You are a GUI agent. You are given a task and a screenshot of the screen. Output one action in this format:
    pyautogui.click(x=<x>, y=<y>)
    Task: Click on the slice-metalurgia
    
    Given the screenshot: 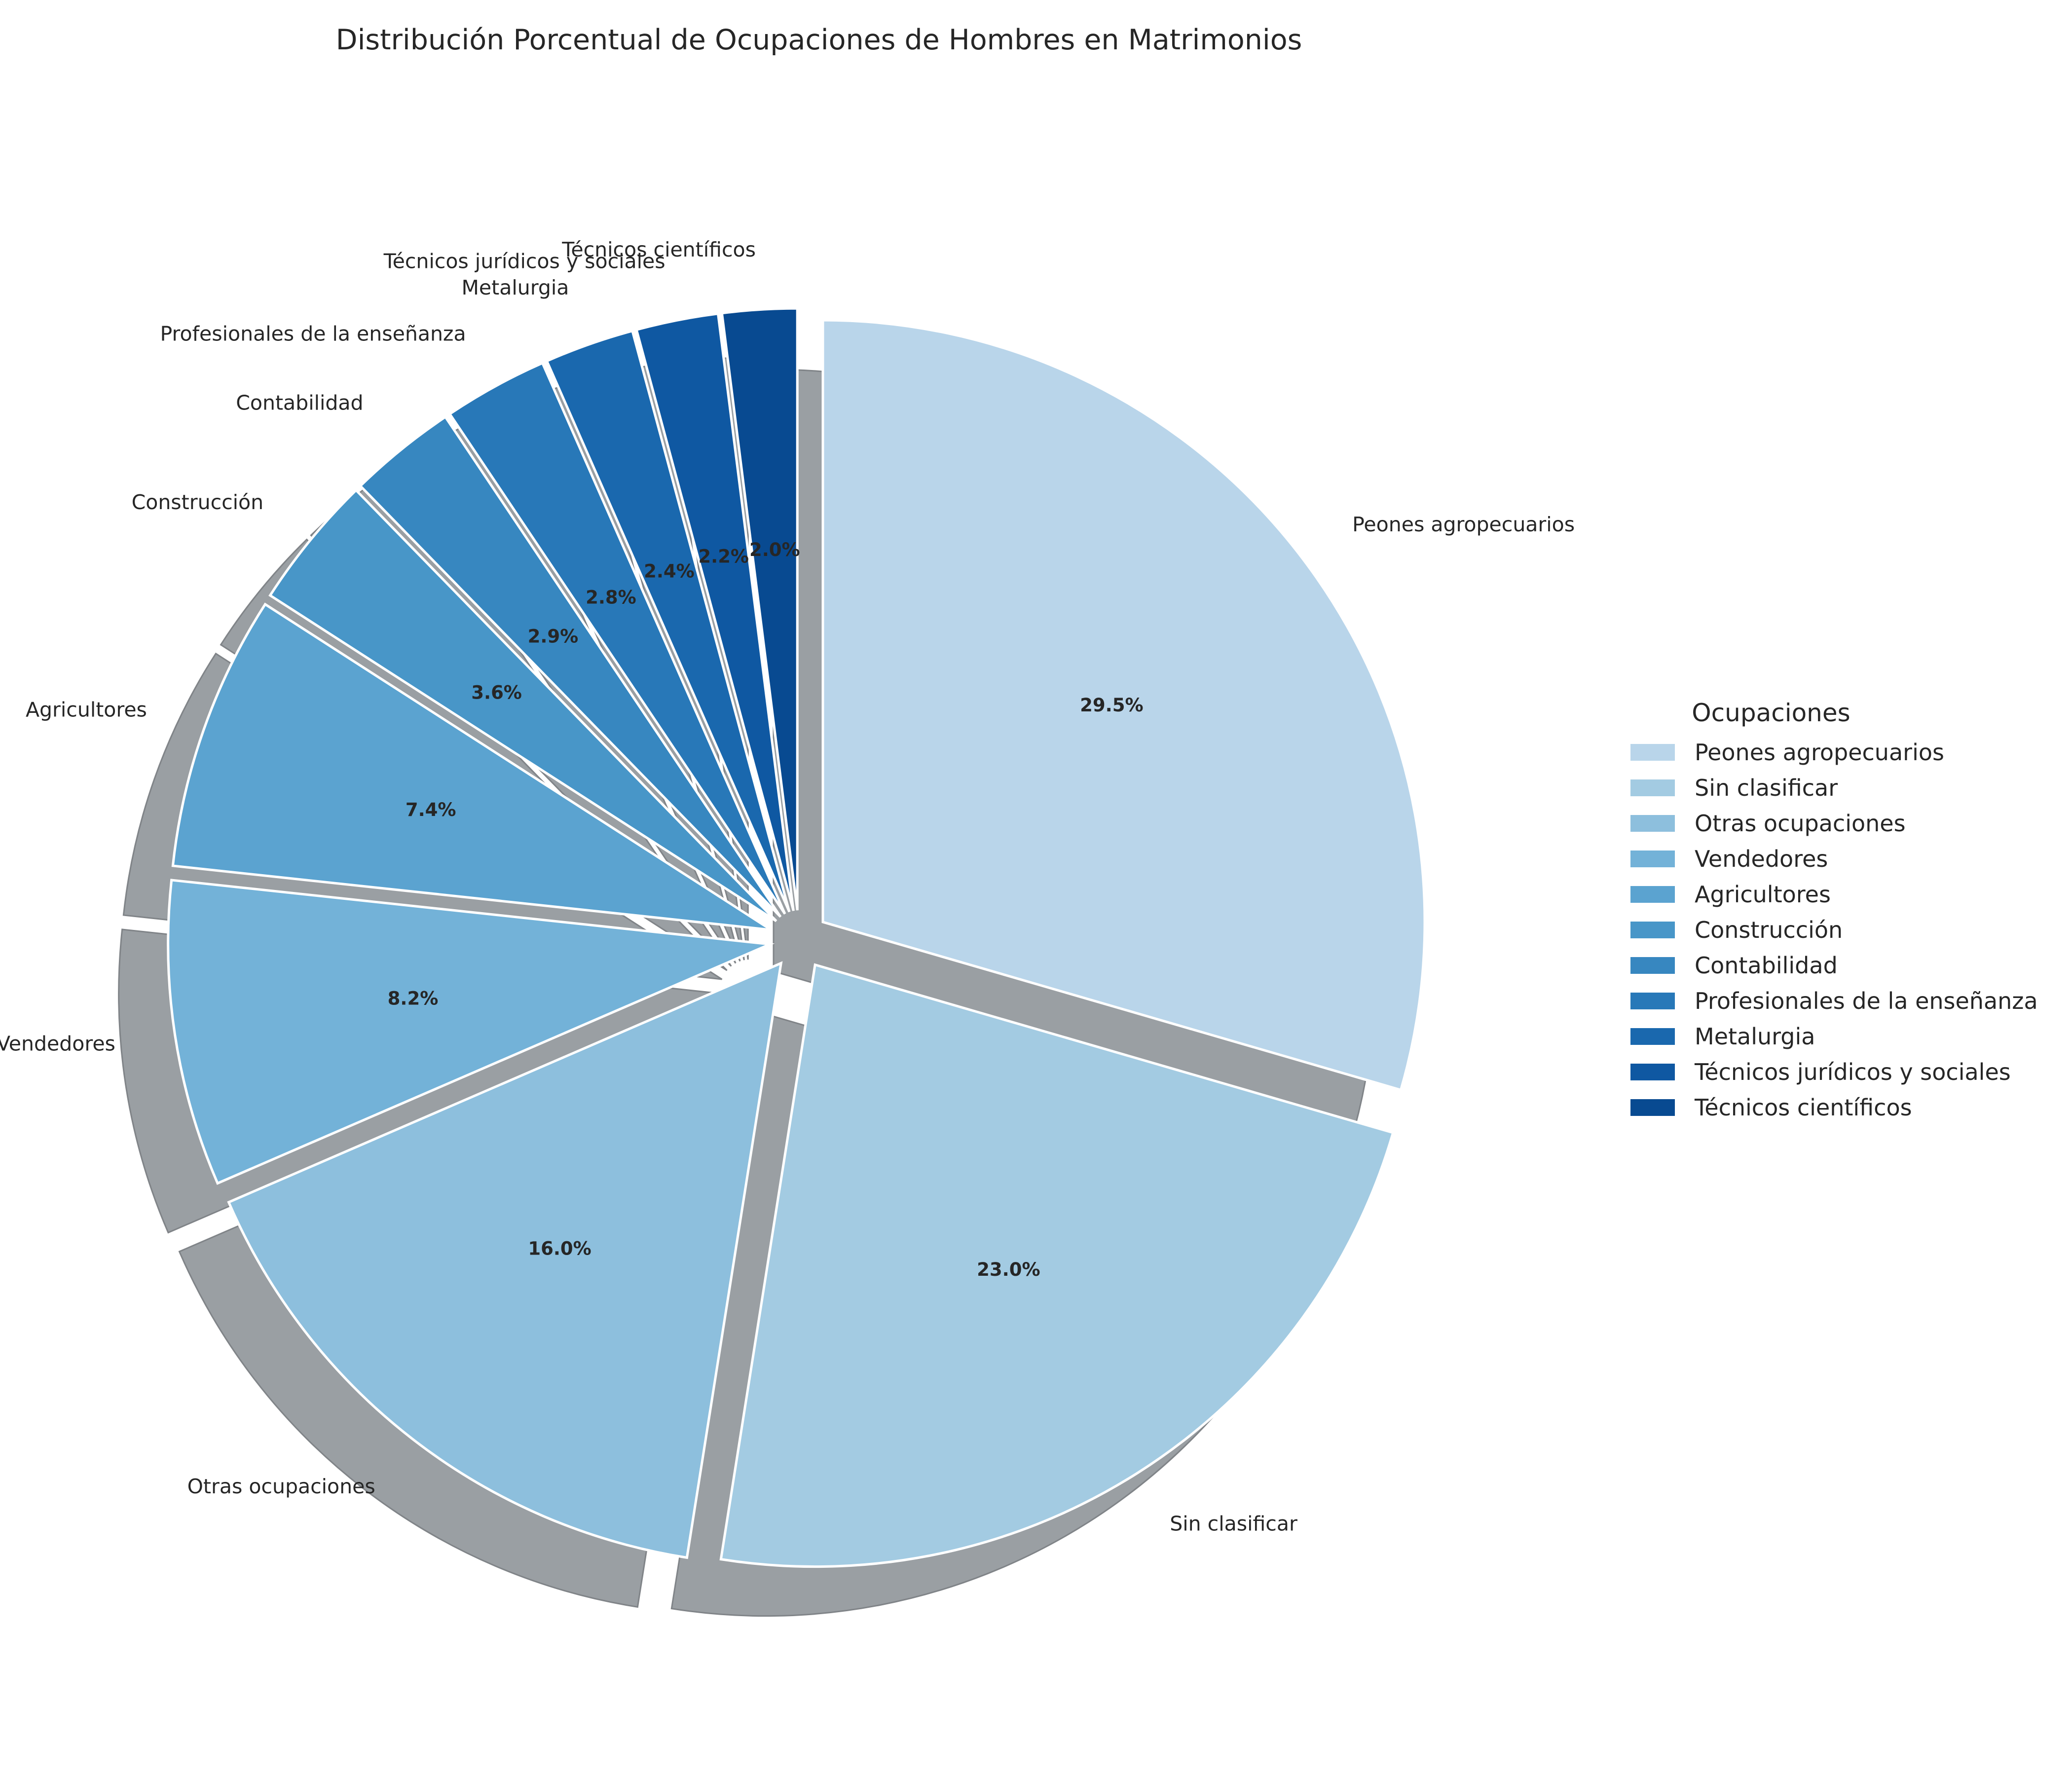 What is the action you would take?
    pyautogui.click(x=668, y=621)
    